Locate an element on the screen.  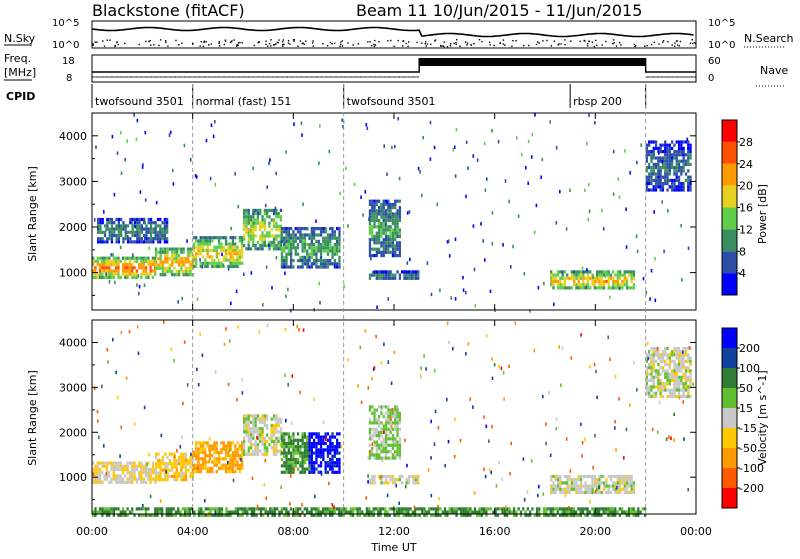
colorbar-tick-label: 4 is located at coordinates (742, 273).